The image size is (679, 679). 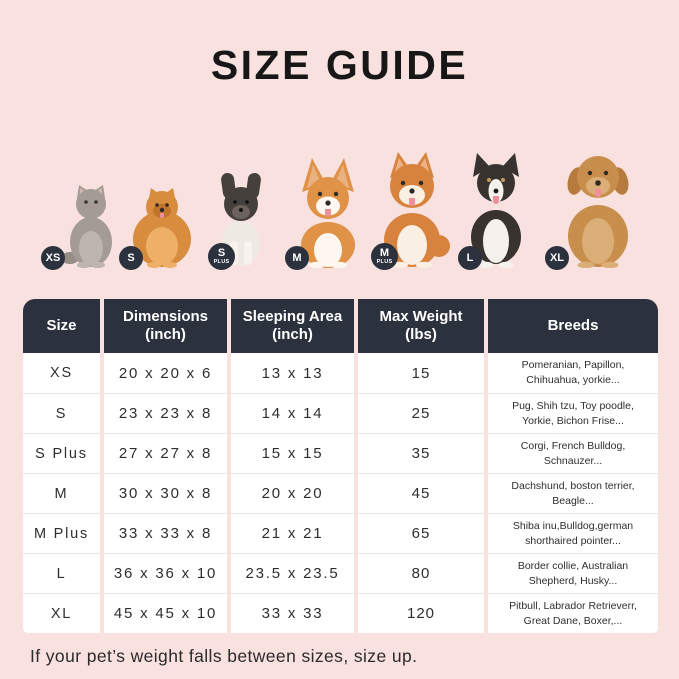 What do you see at coordinates (165, 373) in the screenshot?
I see `cell-dimensions: 20 x 20 x 6` at bounding box center [165, 373].